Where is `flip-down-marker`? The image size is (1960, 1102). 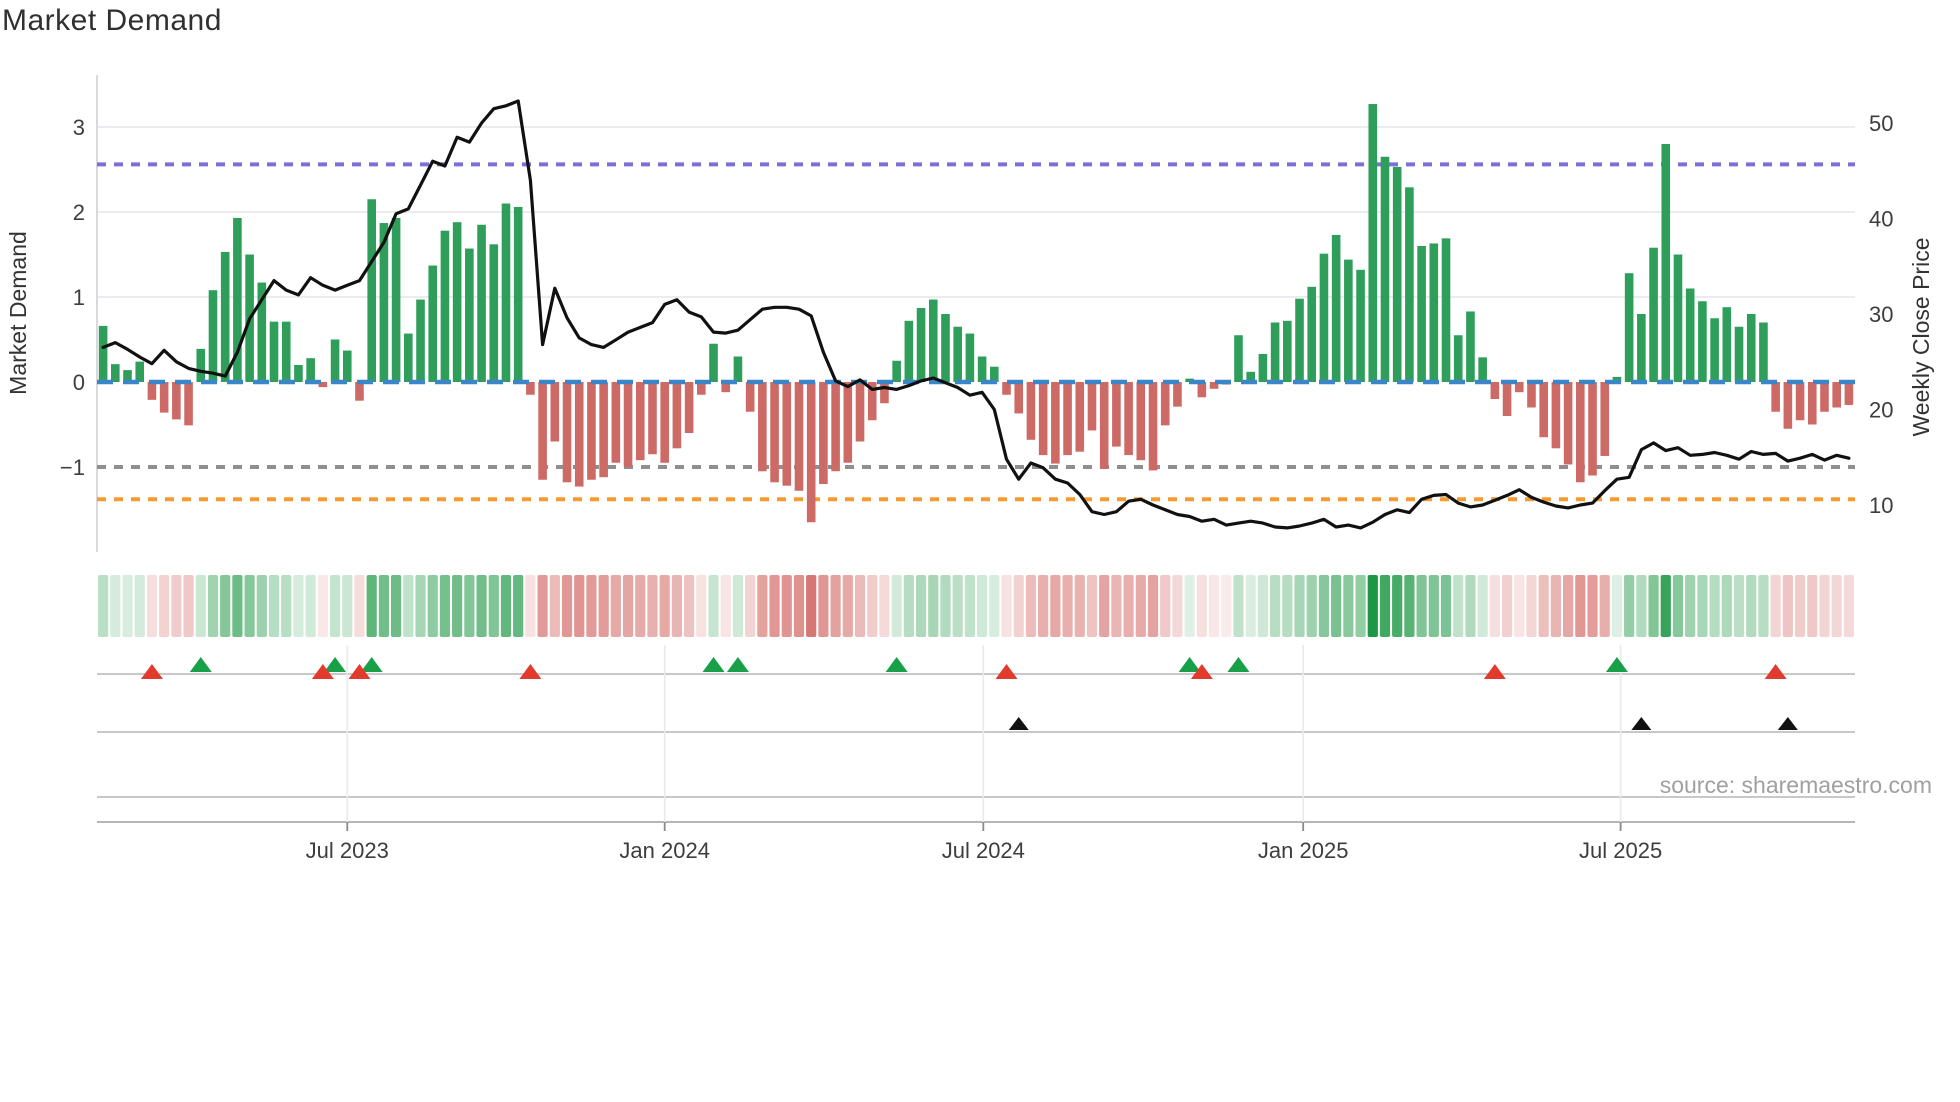 flip-down-marker is located at coordinates (1201, 671).